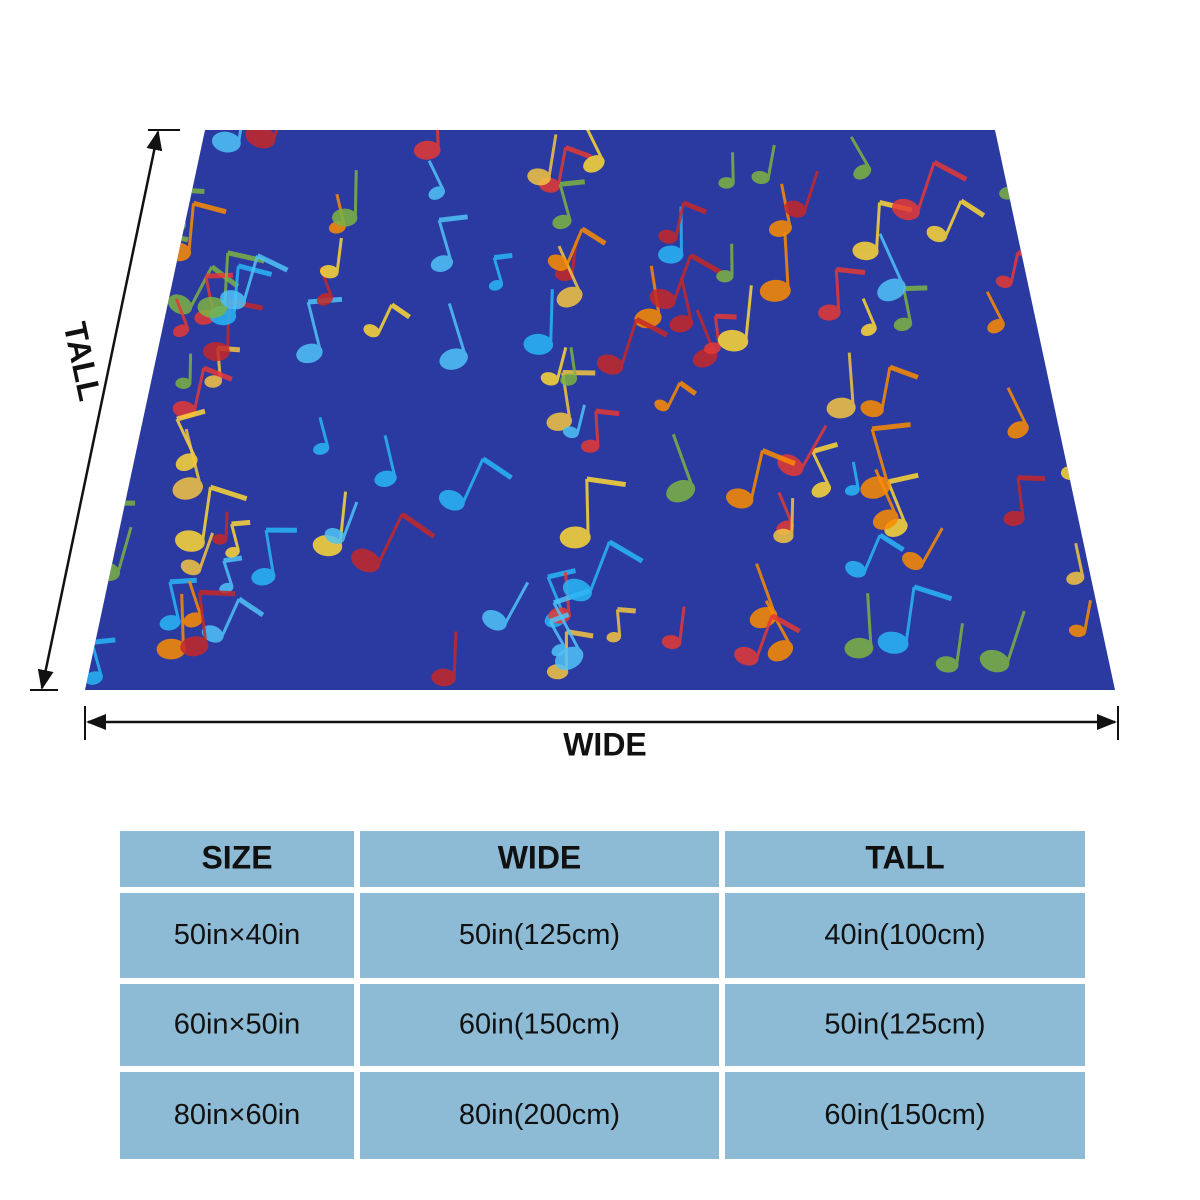  Describe the element at coordinates (236, 857) in the screenshot. I see `table-header: SIZE` at that location.